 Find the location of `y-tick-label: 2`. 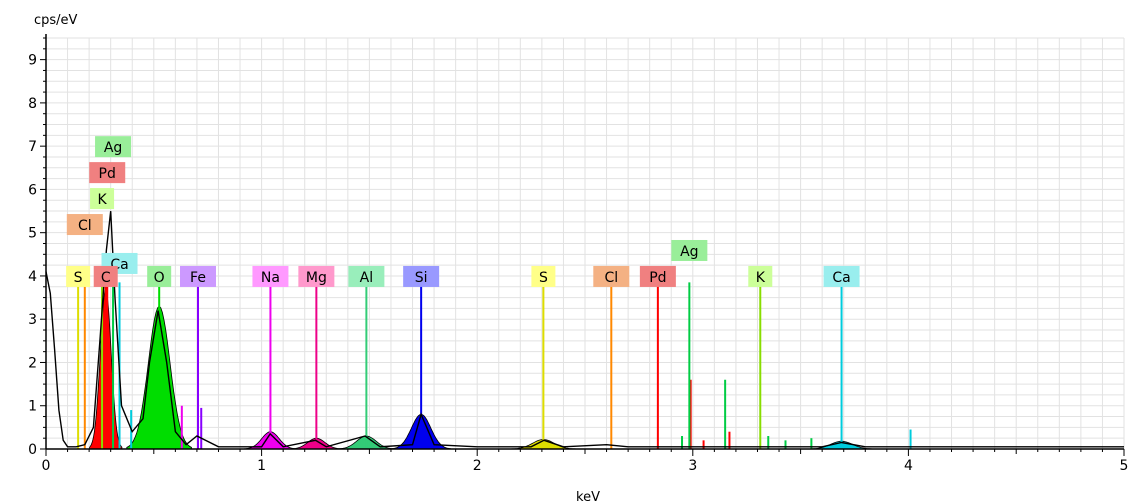

y-tick-label: 2 is located at coordinates (32, 363).